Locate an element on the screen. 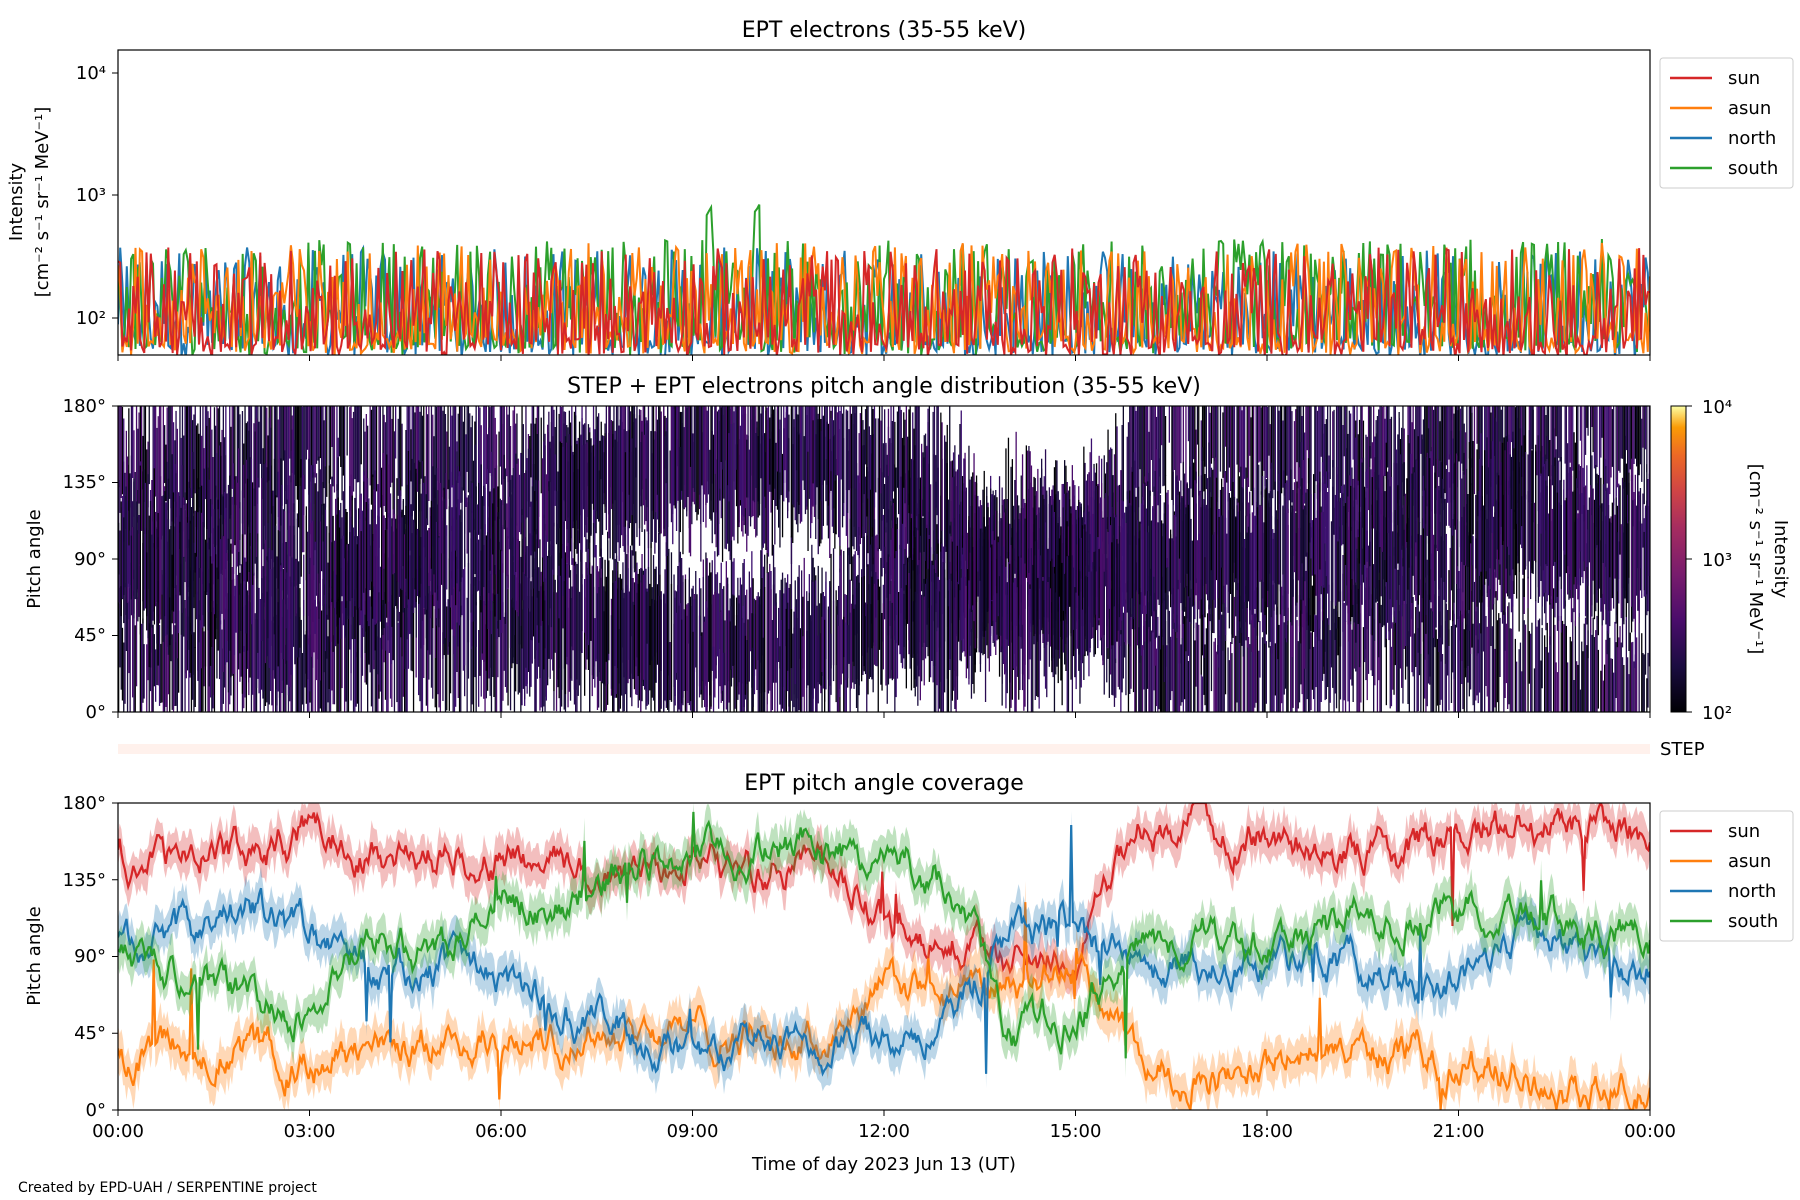 Image resolution: width=1800 pixels, height=1200 pixels. colorbar-label-line1: Intensity is located at coordinates (1780, 559).